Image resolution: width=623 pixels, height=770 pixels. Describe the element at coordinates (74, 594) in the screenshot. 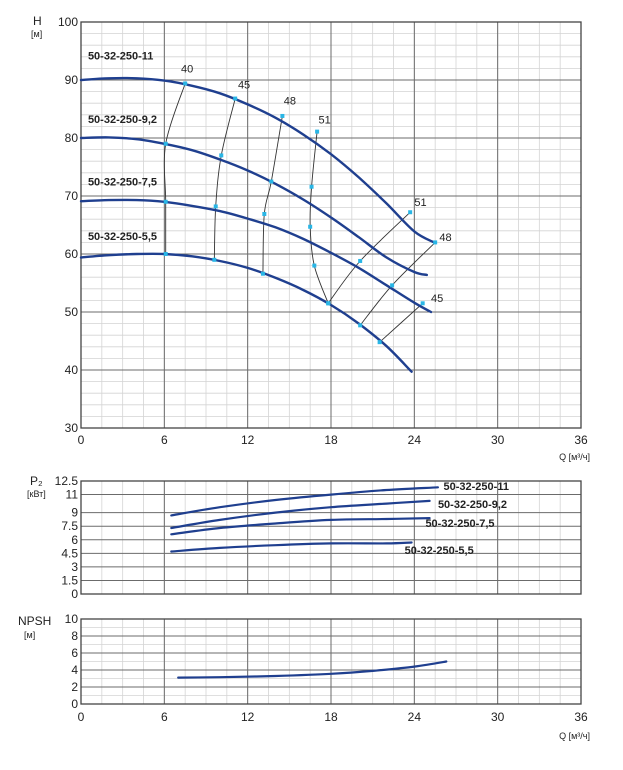

I see `power-y-tick-label: 0` at that location.